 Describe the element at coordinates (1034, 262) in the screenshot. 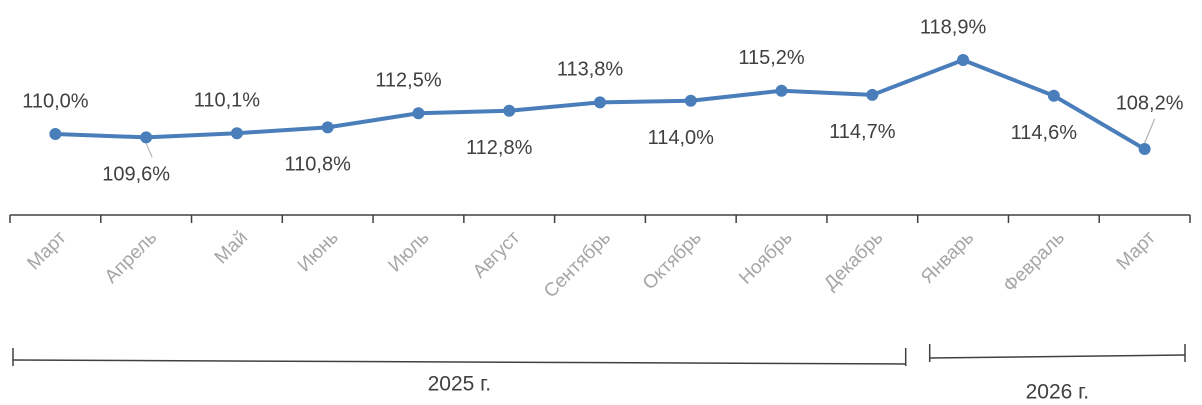

I see `x-tick-label: Февраль` at that location.